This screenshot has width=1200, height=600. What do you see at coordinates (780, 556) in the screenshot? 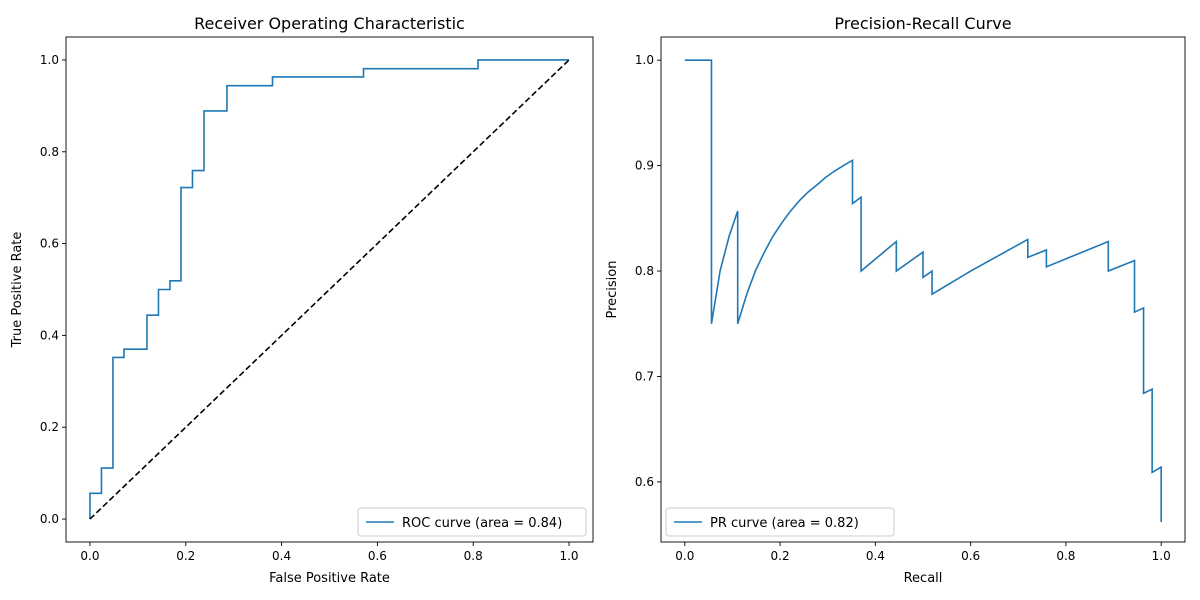
I see `pr-x-tick-label: 0.2` at bounding box center [780, 556].